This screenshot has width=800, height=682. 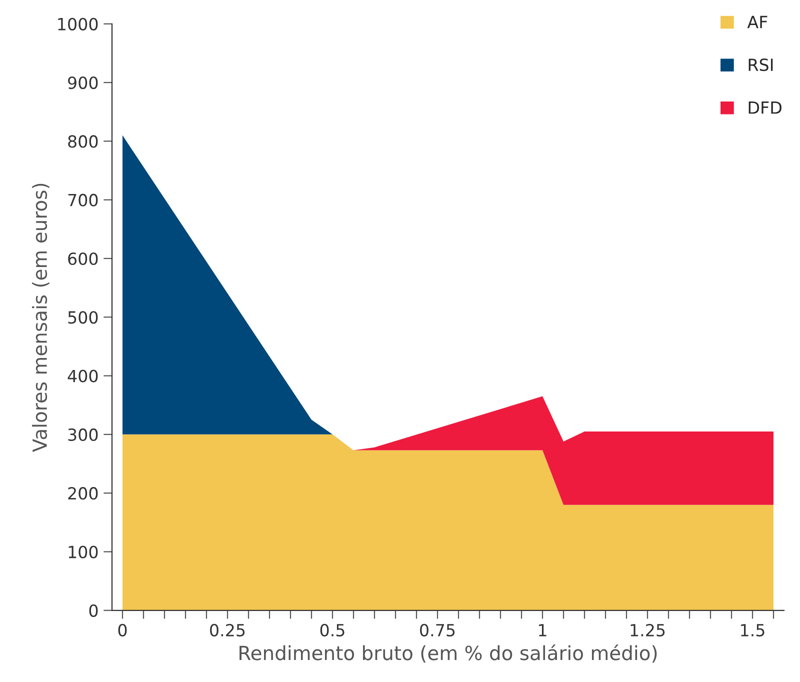 I want to click on x-tick-label: 0.5, so click(x=332, y=630).